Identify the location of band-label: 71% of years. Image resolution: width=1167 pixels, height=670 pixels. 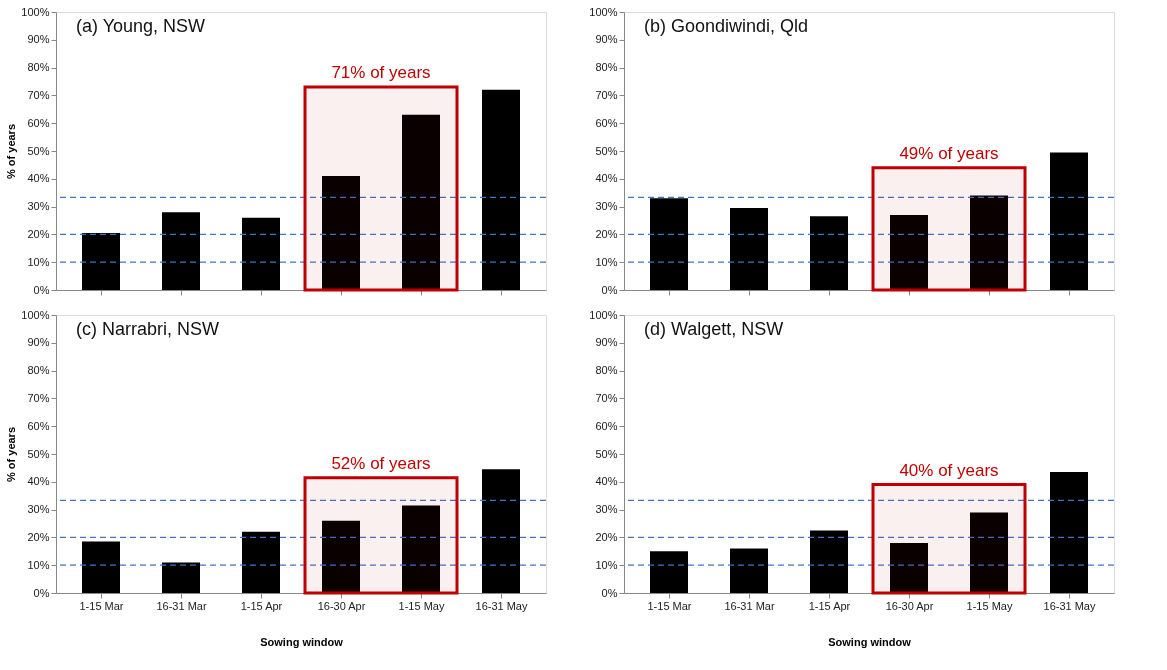
(381, 73).